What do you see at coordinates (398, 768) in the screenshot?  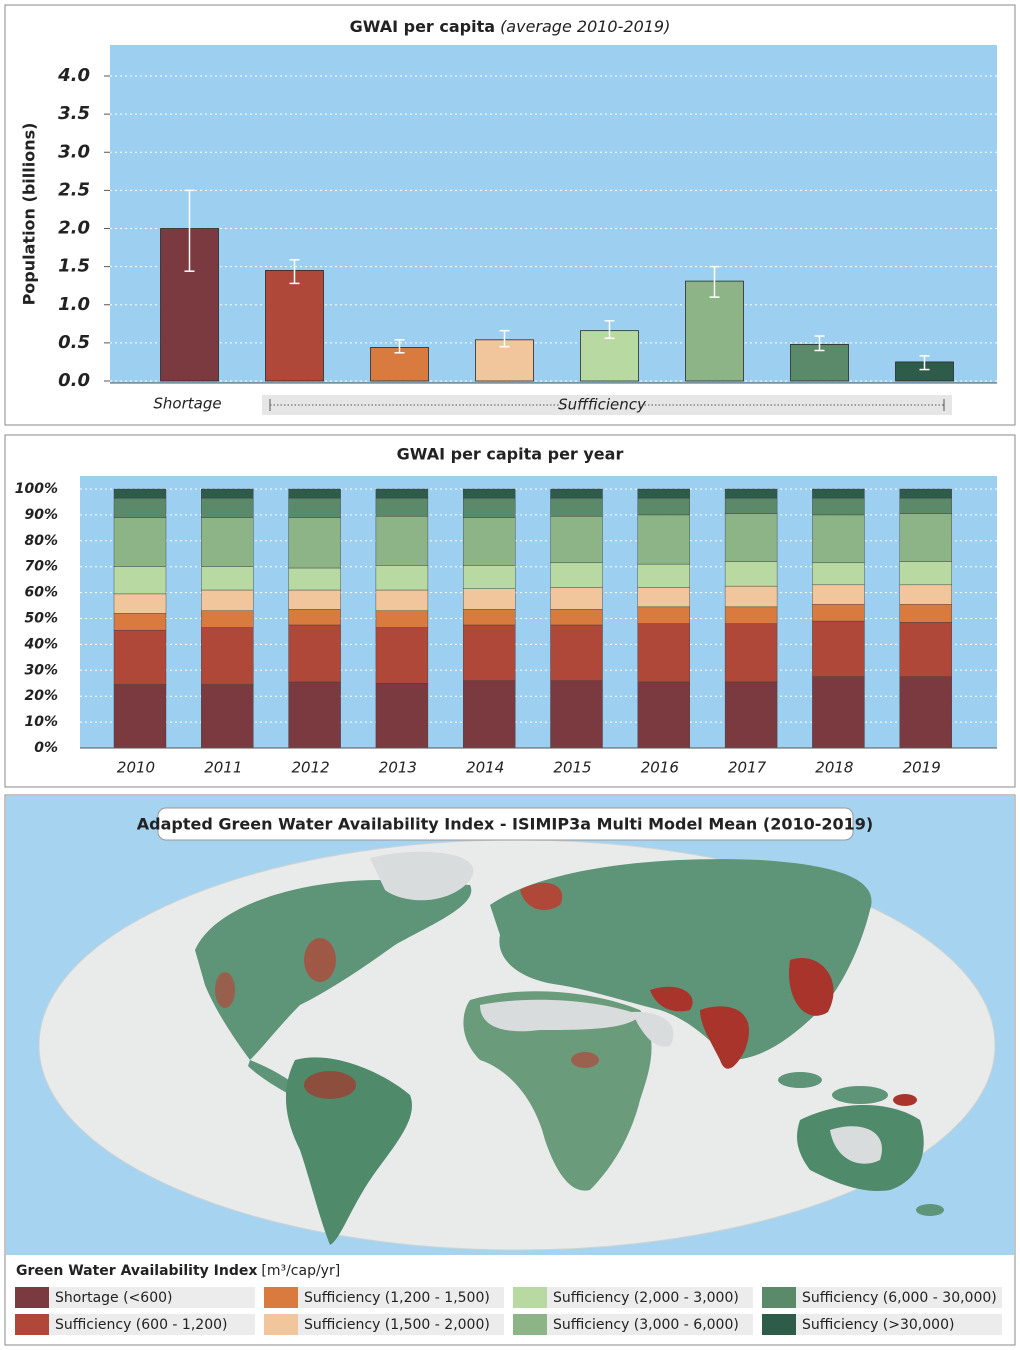 I see `x-tick-label: 2013` at bounding box center [398, 768].